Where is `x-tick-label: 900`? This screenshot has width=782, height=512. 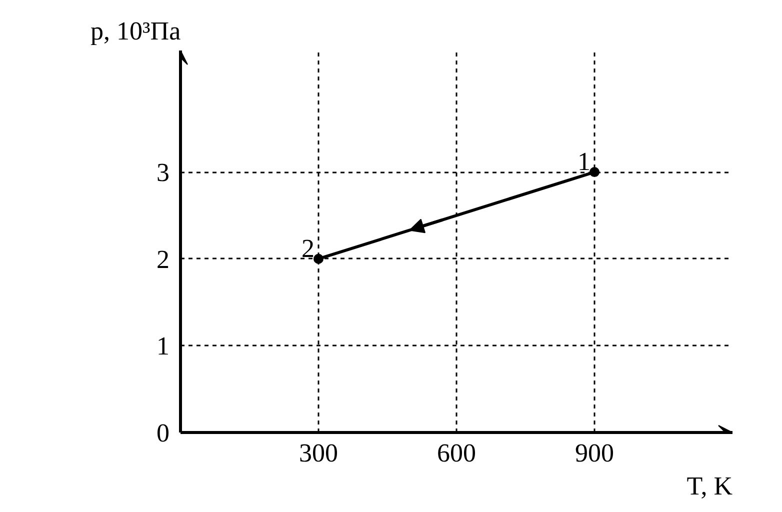
x-tick-label: 900 is located at coordinates (594, 453).